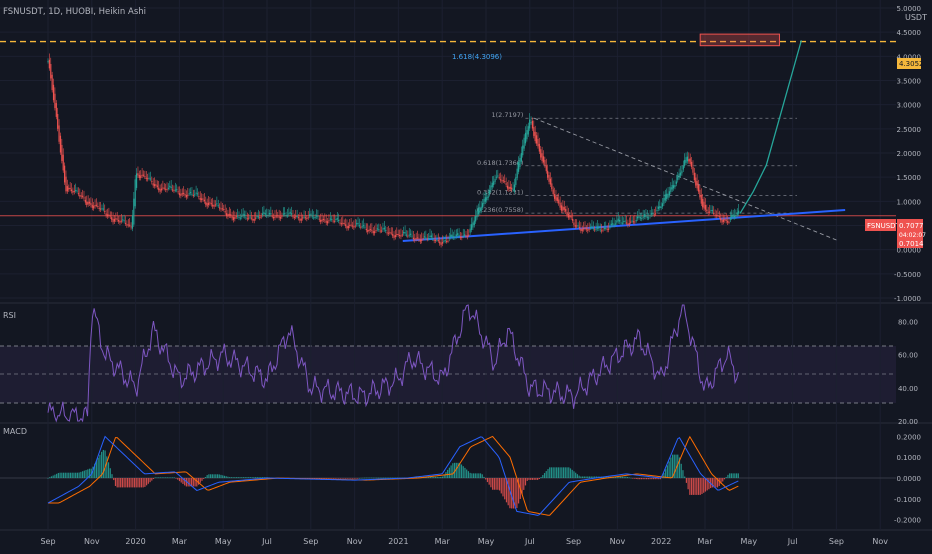 This screenshot has width=932, height=554. What do you see at coordinates (74, 12) in the screenshot?
I see `chart-title: FSNUSDT, 1D, HUOBI, Heikin Ashi` at bounding box center [74, 12].